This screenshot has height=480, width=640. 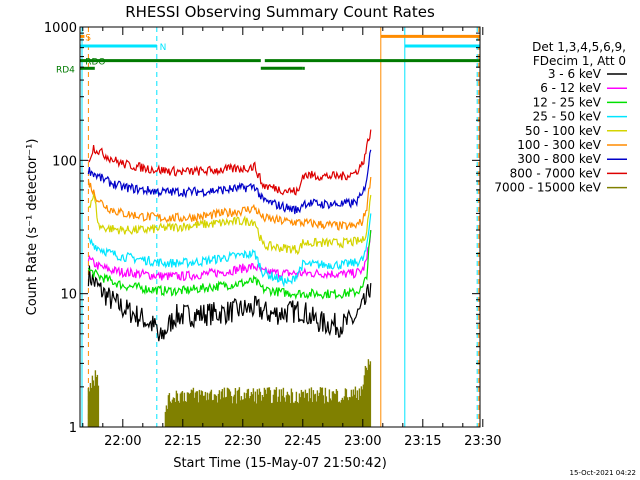 What do you see at coordinates (229, 393) in the screenshot?
I see `series-7000-15000-kev` at bounding box center [229, 393].